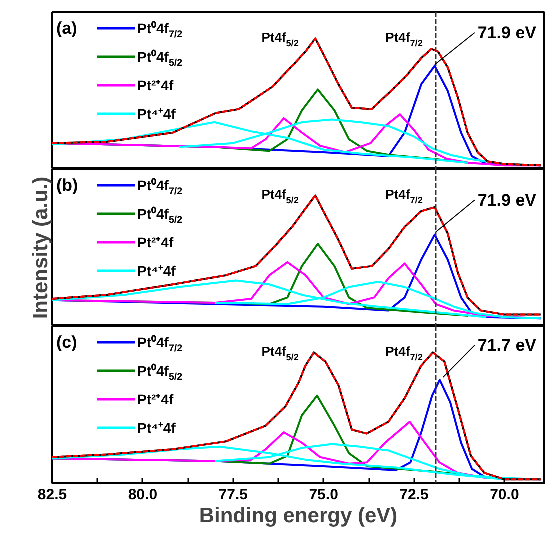 The image size is (548, 541). What do you see at coordinates (298, 516) in the screenshot?
I see `x-axis-title: Binding energy (eV)` at bounding box center [298, 516].